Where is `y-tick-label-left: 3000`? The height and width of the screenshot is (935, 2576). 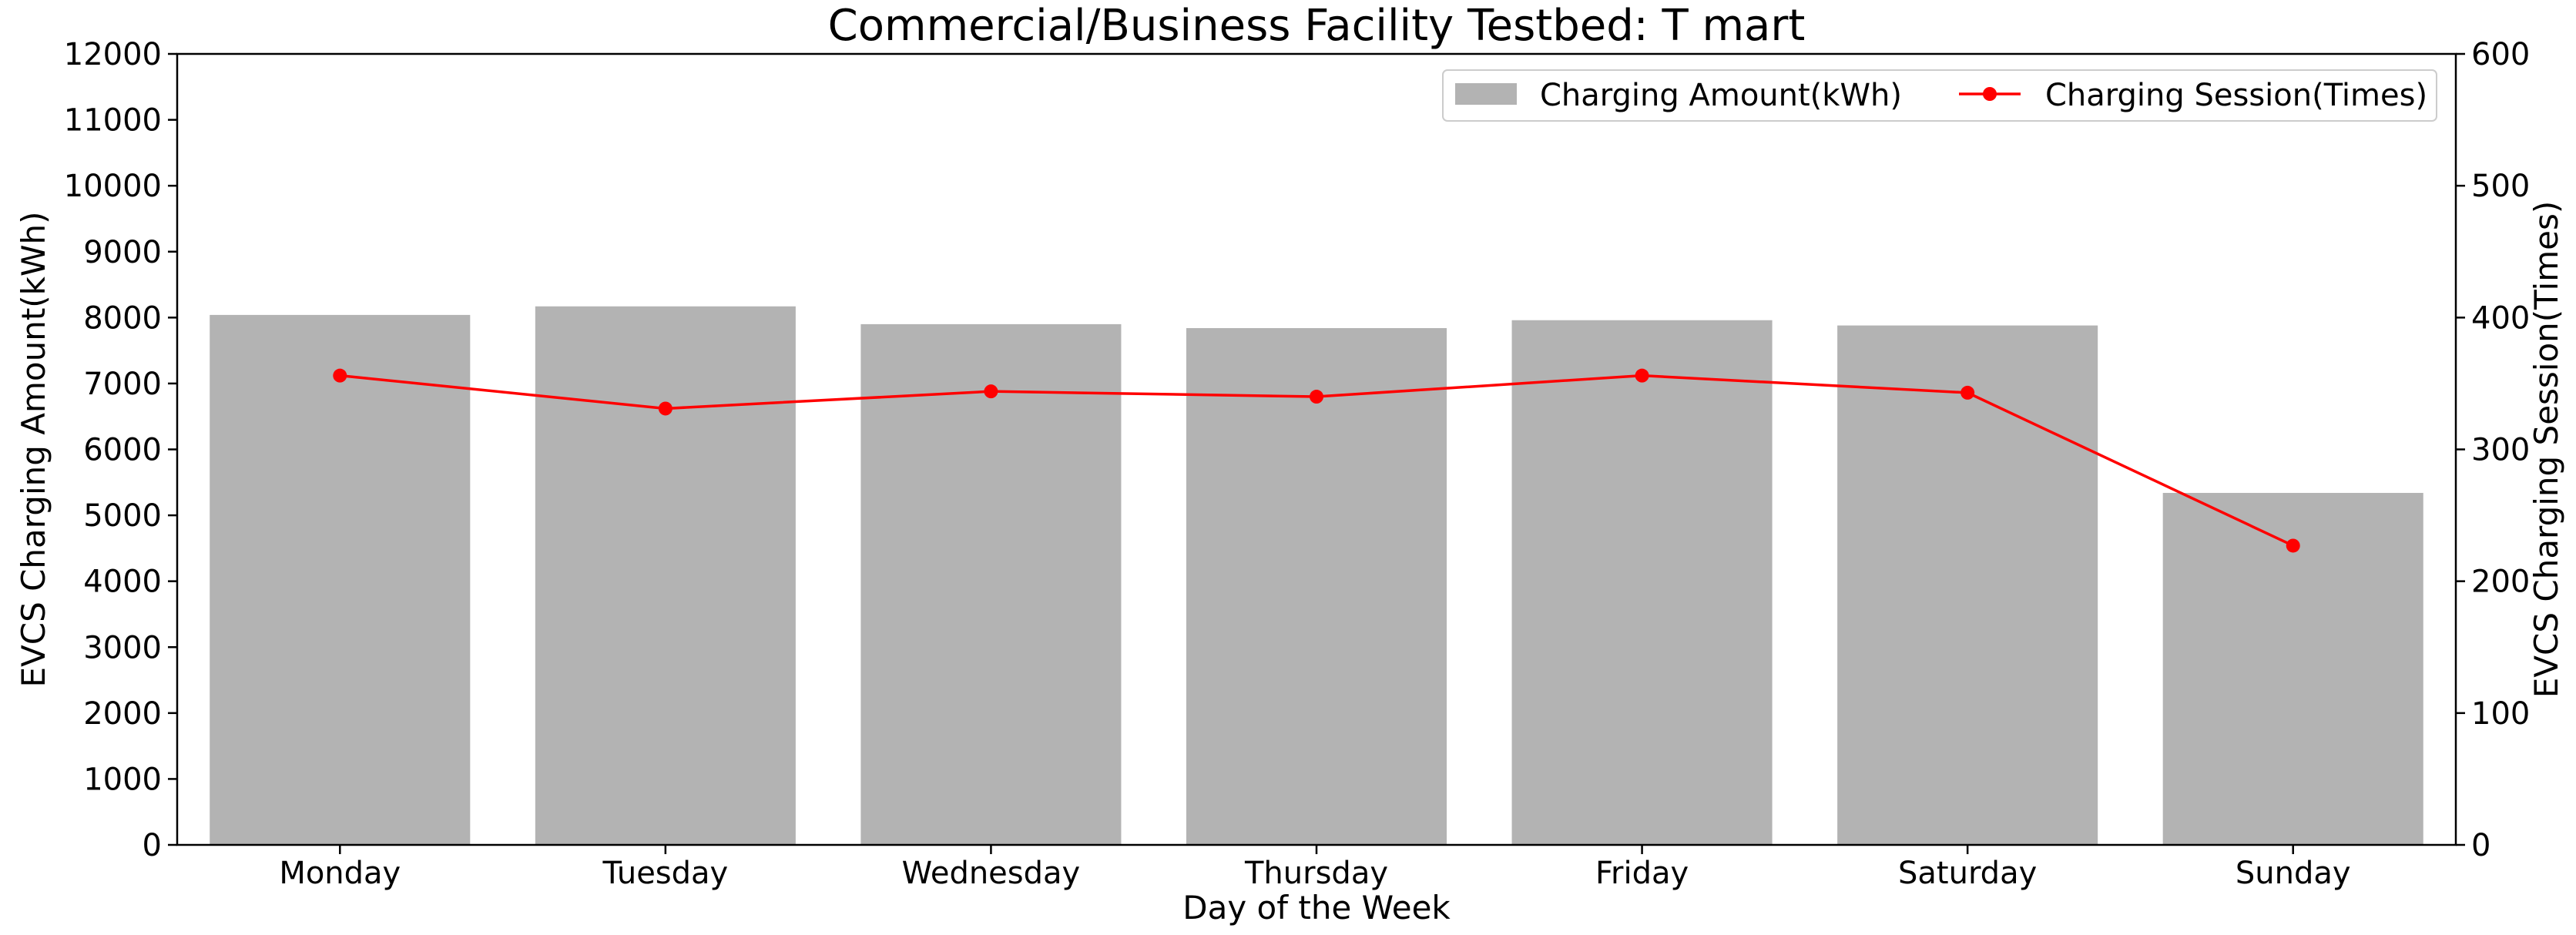
y-tick-label-left: 3000 is located at coordinates (122, 647).